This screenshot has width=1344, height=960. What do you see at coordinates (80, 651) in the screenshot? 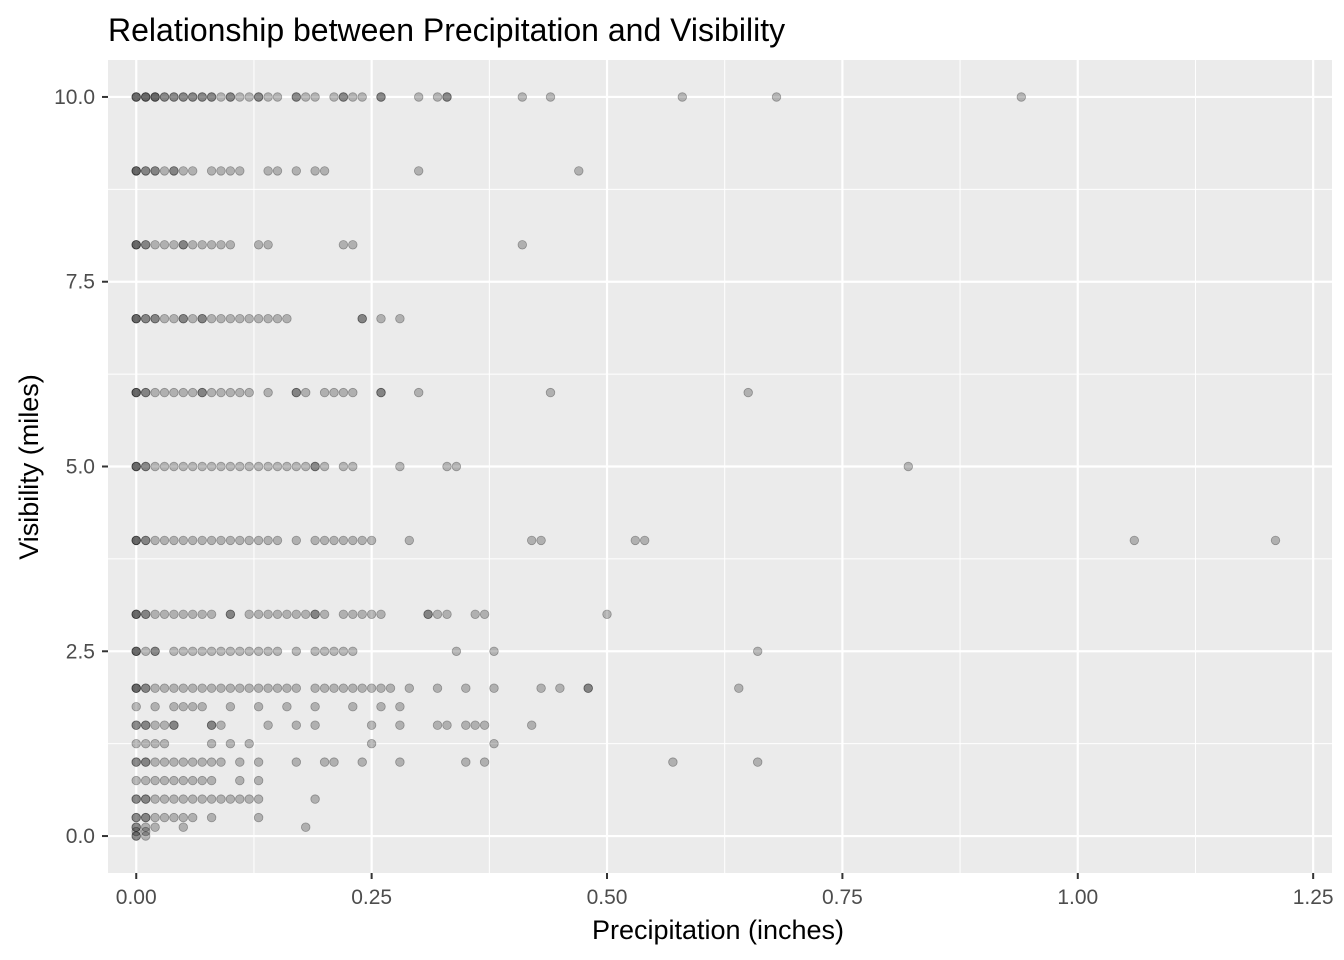
I see `y-tick-label: 2.5` at bounding box center [80, 651].